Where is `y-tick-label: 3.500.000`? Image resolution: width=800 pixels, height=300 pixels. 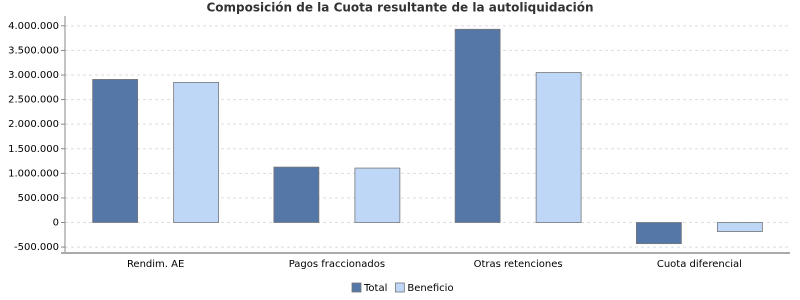
y-tick-label: 3.500.000 is located at coordinates (33, 50).